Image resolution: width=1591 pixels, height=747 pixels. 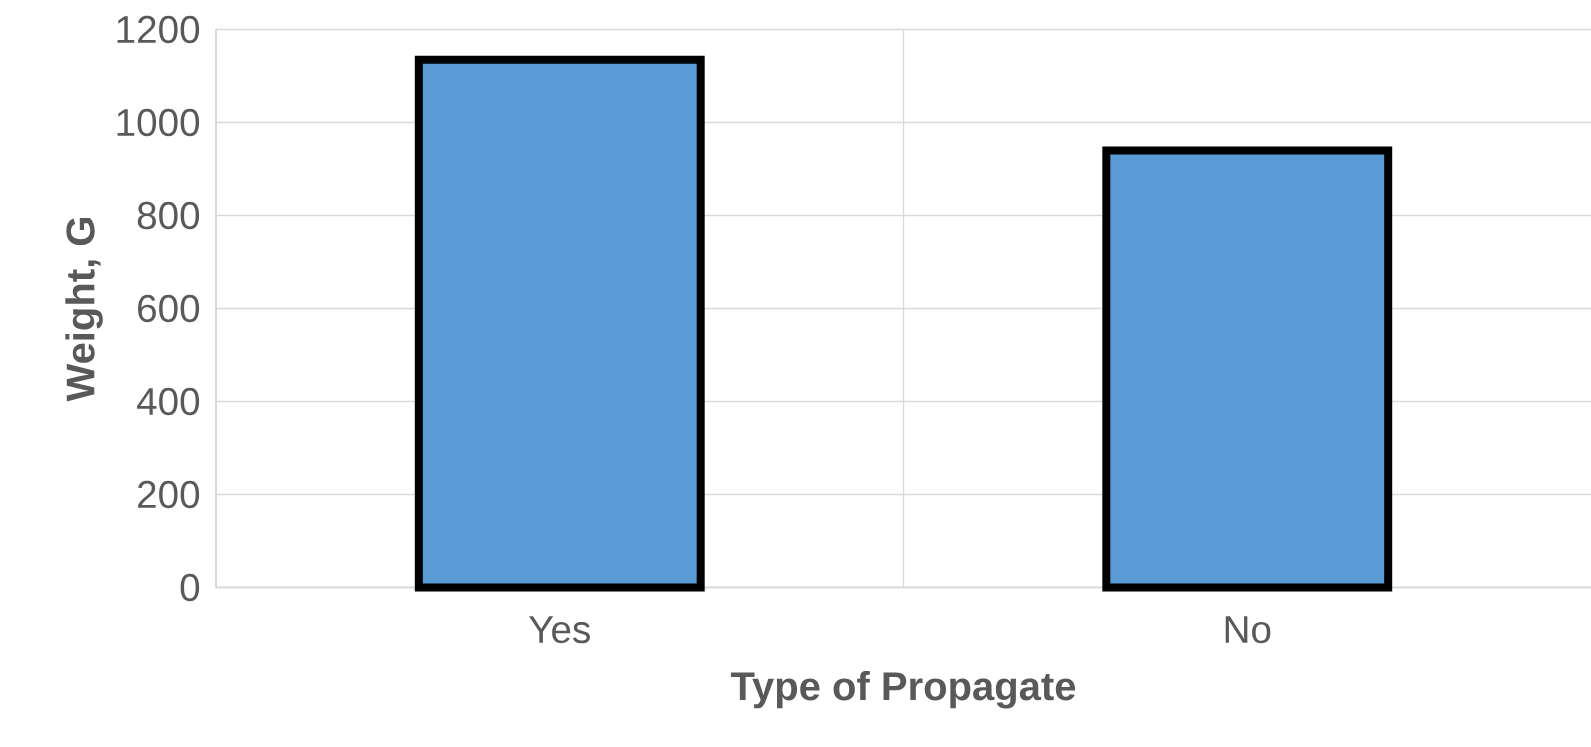 I want to click on y-tick-label: 0, so click(x=190, y=587).